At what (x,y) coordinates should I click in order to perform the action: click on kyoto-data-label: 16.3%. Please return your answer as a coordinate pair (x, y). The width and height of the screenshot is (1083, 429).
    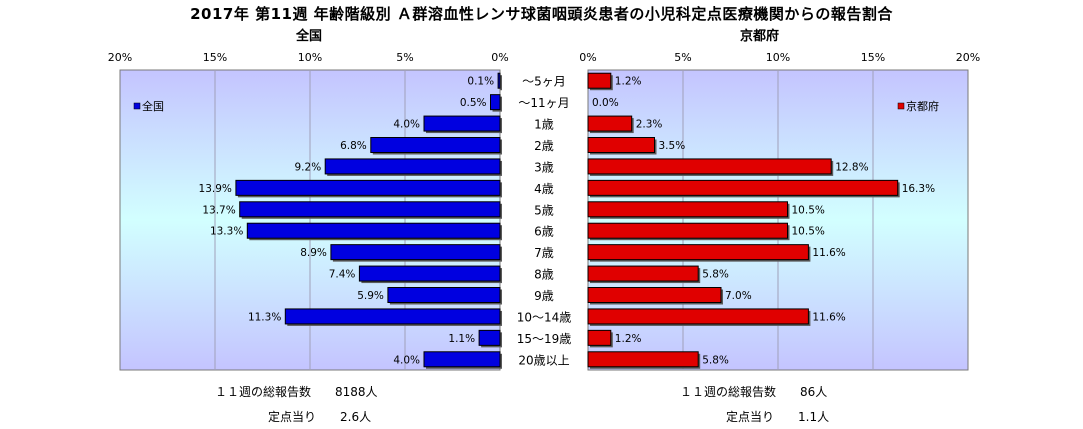
    Looking at the image, I should click on (918, 189).